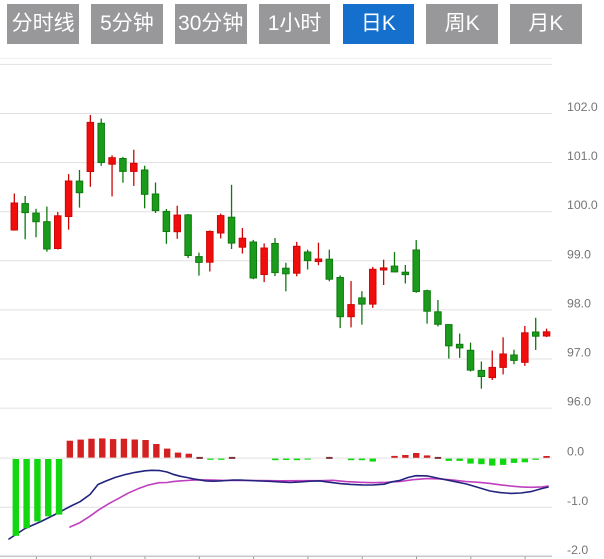 The image size is (604, 559). Describe the element at coordinates (579, 353) in the screenshot. I see `svg-text: 97.0` at that location.